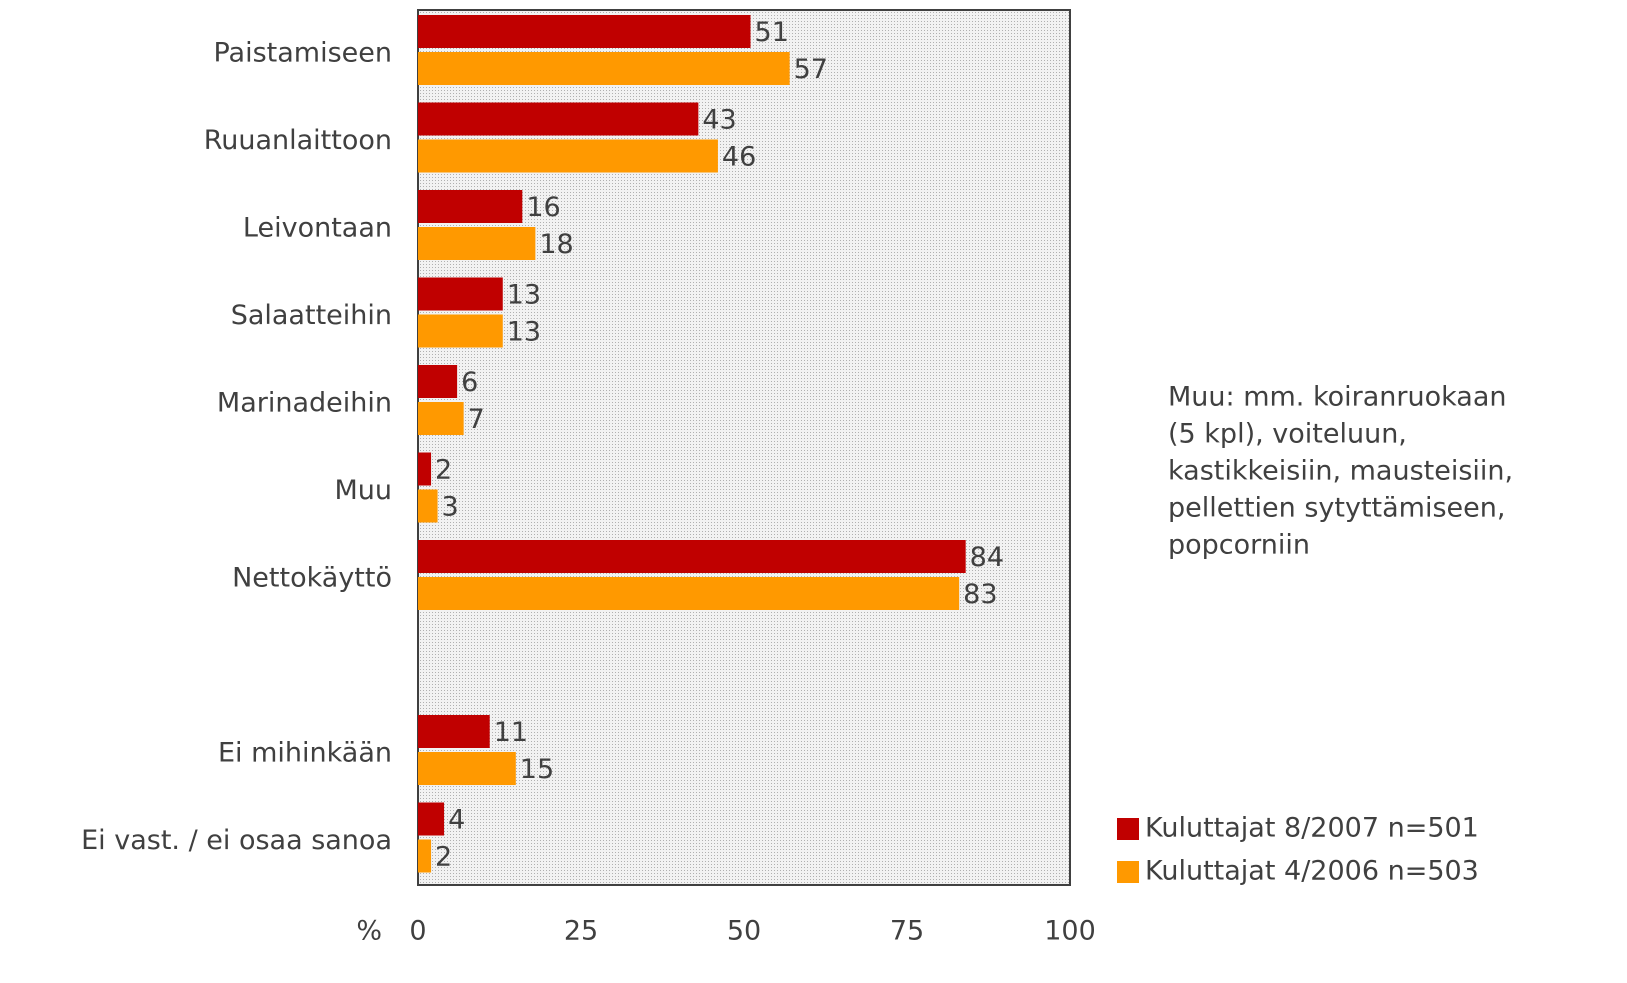 The height and width of the screenshot is (983, 1627). I want to click on x-tick-label: 50, so click(744, 931).